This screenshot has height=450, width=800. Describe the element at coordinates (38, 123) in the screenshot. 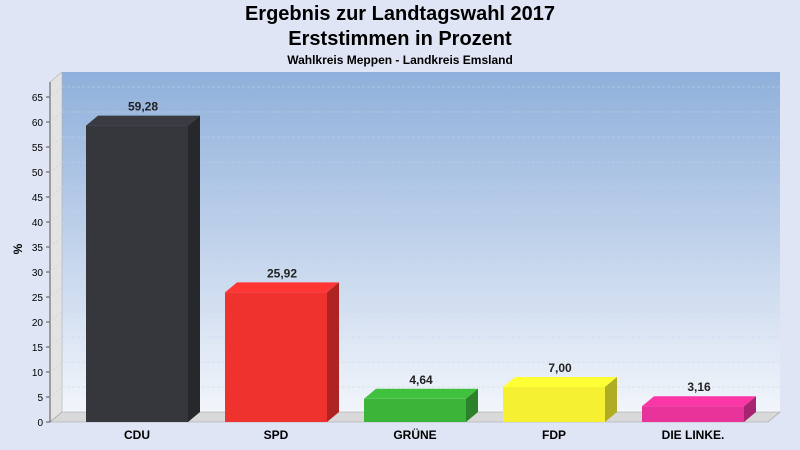

I see `y-tick-label: 60` at that location.